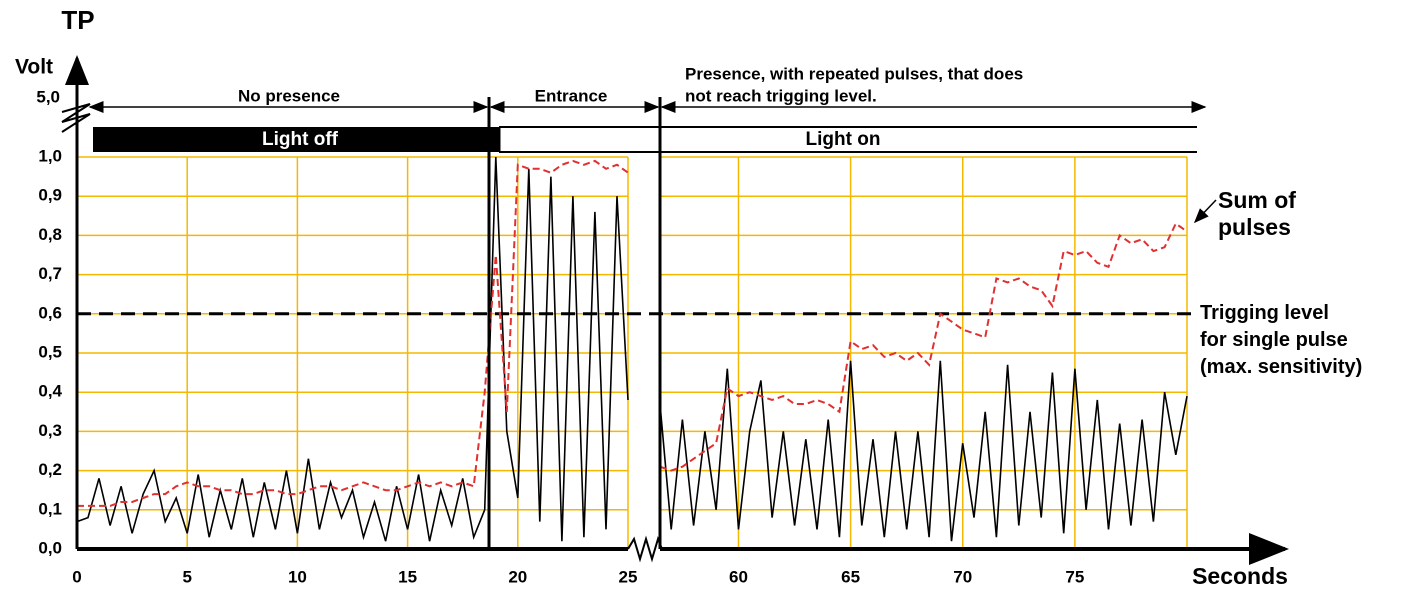  Describe the element at coordinates (781, 95) in the screenshot. I see `phase-label: not reach trigging level.` at that location.